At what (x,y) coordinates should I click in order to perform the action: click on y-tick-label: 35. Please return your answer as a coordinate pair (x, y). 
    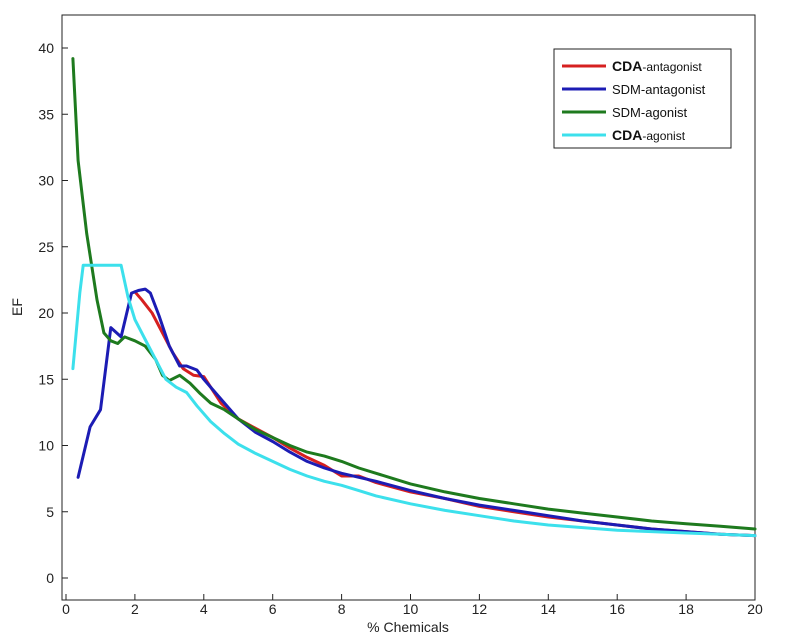
    Looking at the image, I should click on (46, 114).